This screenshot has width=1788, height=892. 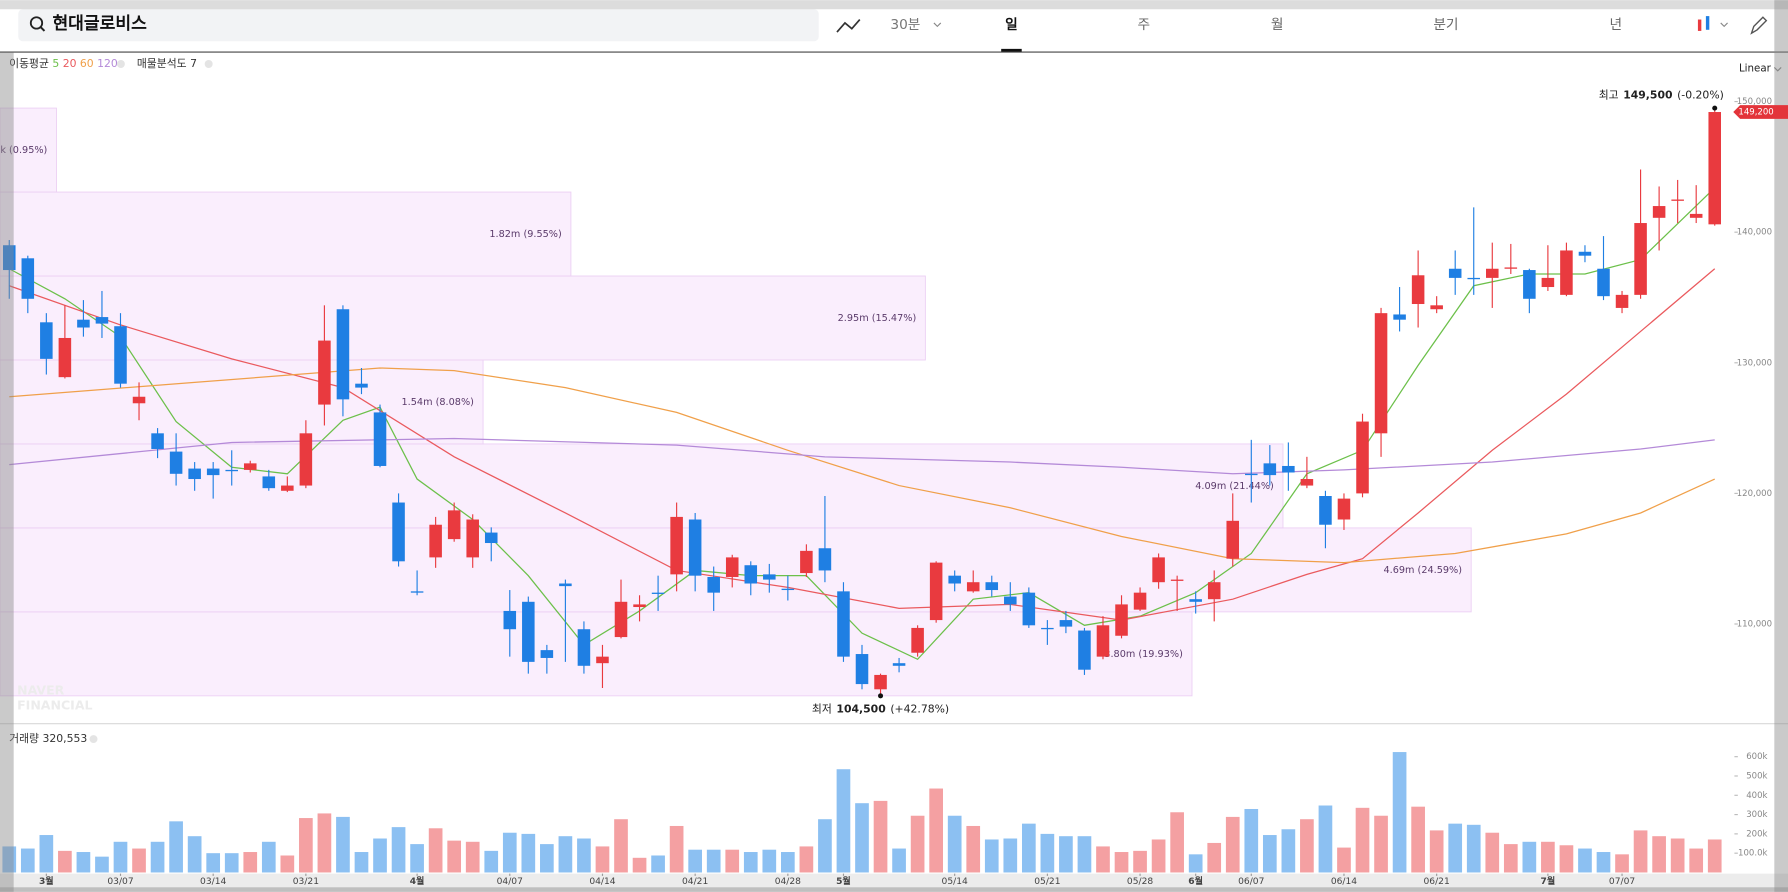 I want to click on indicator-icon, so click(x=848, y=25).